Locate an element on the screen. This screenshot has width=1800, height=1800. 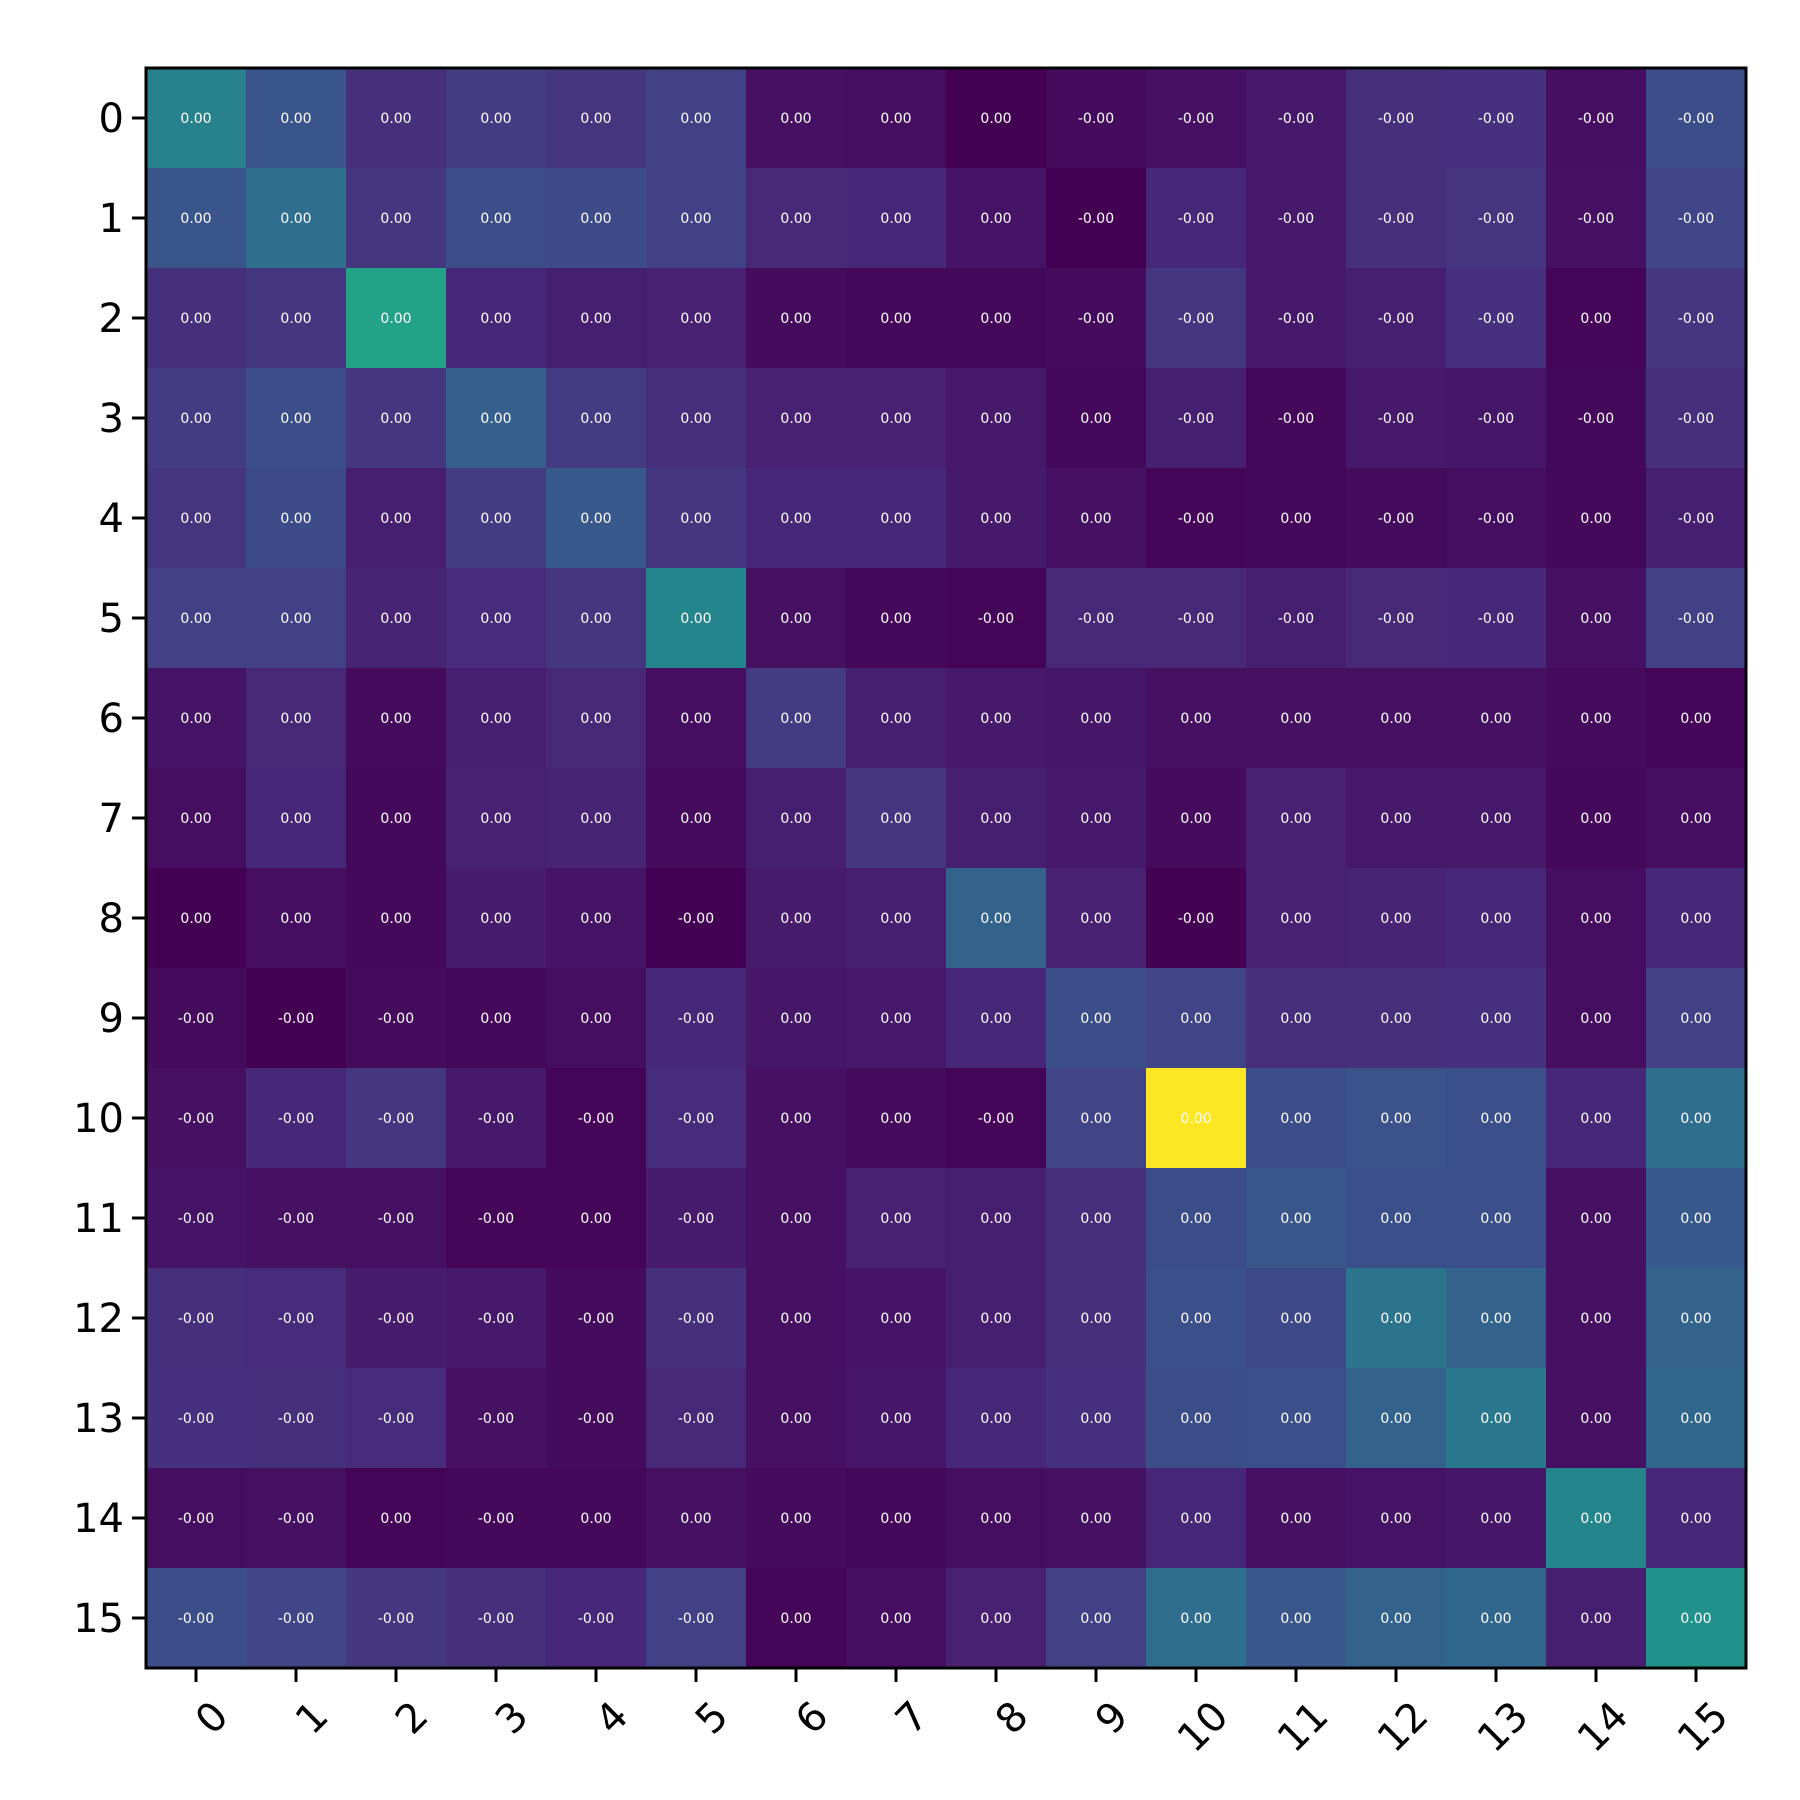
y-tick-label: 14 is located at coordinates (98, 1519).